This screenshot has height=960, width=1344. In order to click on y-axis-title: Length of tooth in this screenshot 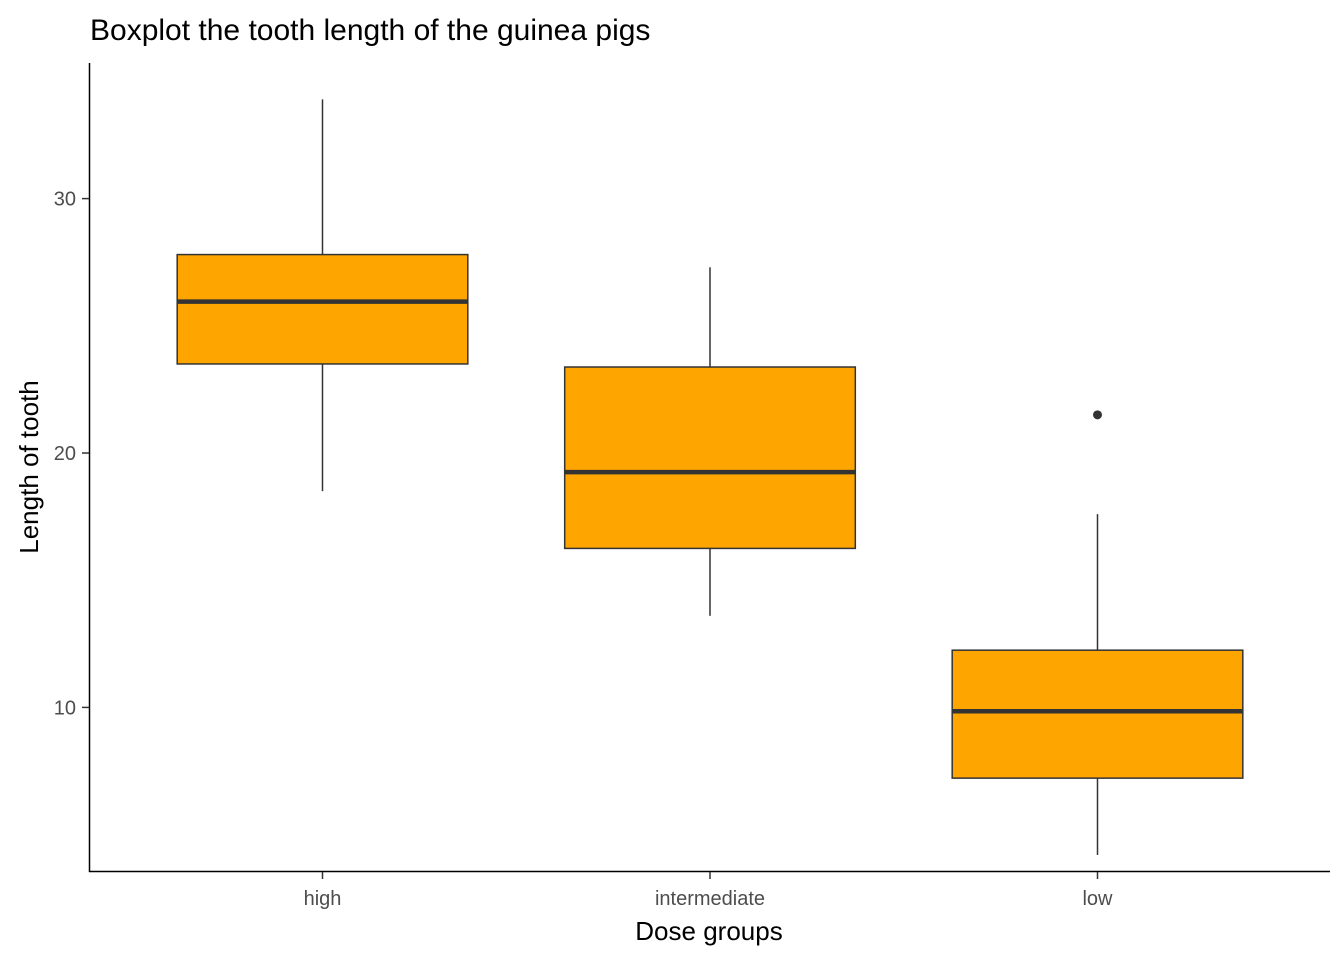, I will do `click(29, 466)`.